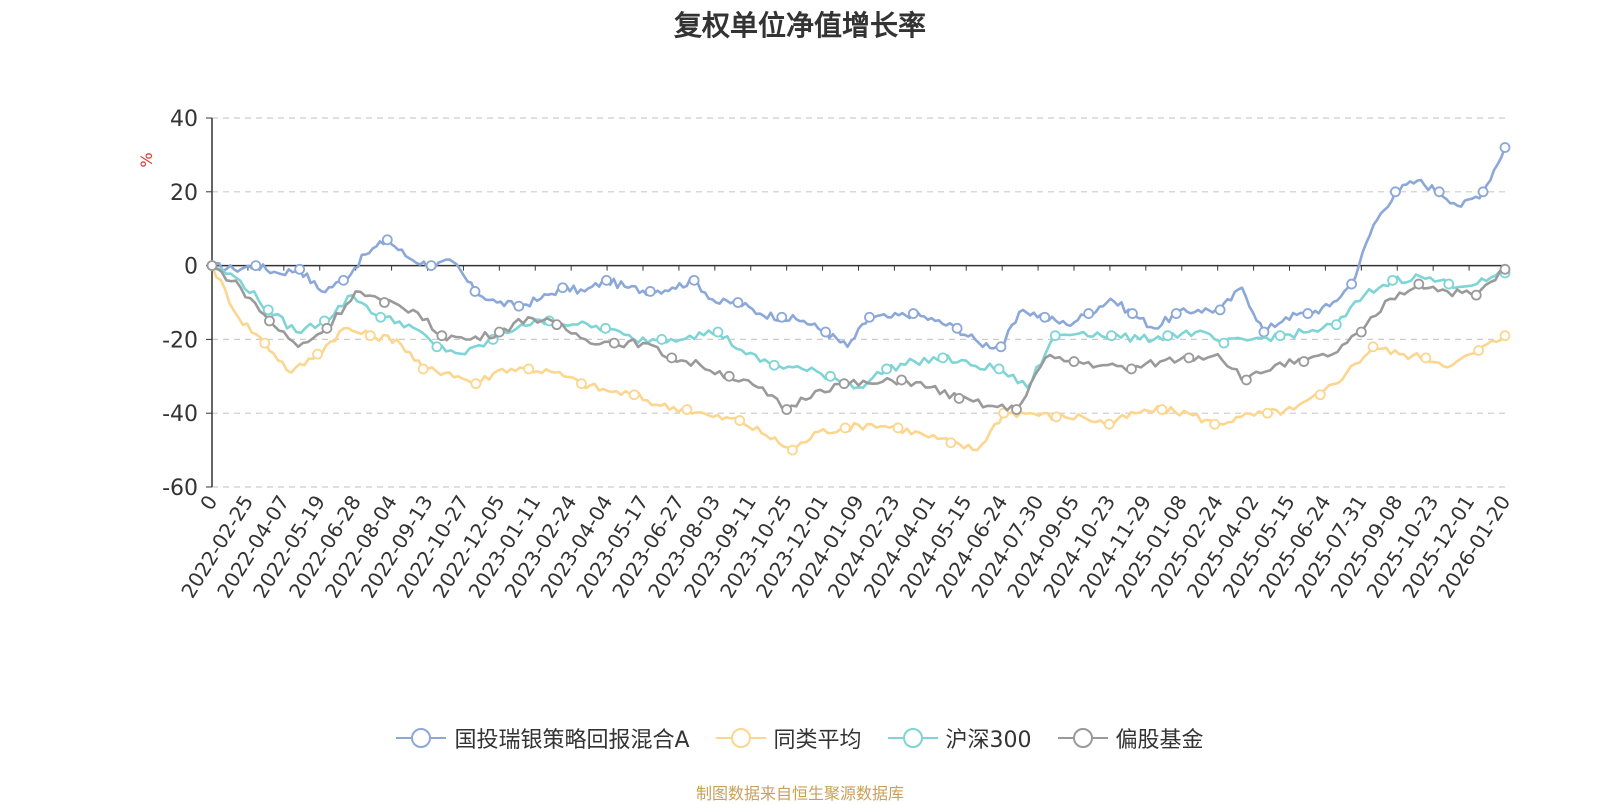 The image size is (1600, 804). What do you see at coordinates (817, 740) in the screenshot?
I see `legend-label: 同类平均` at bounding box center [817, 740].